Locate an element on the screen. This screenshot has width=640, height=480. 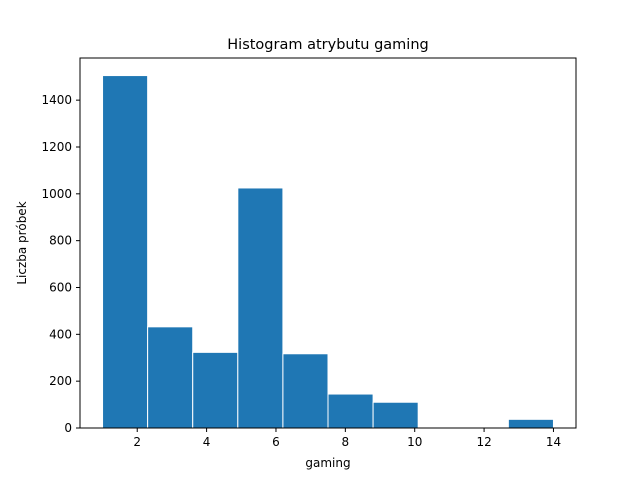
x-tick-label: 14 is located at coordinates (553, 442).